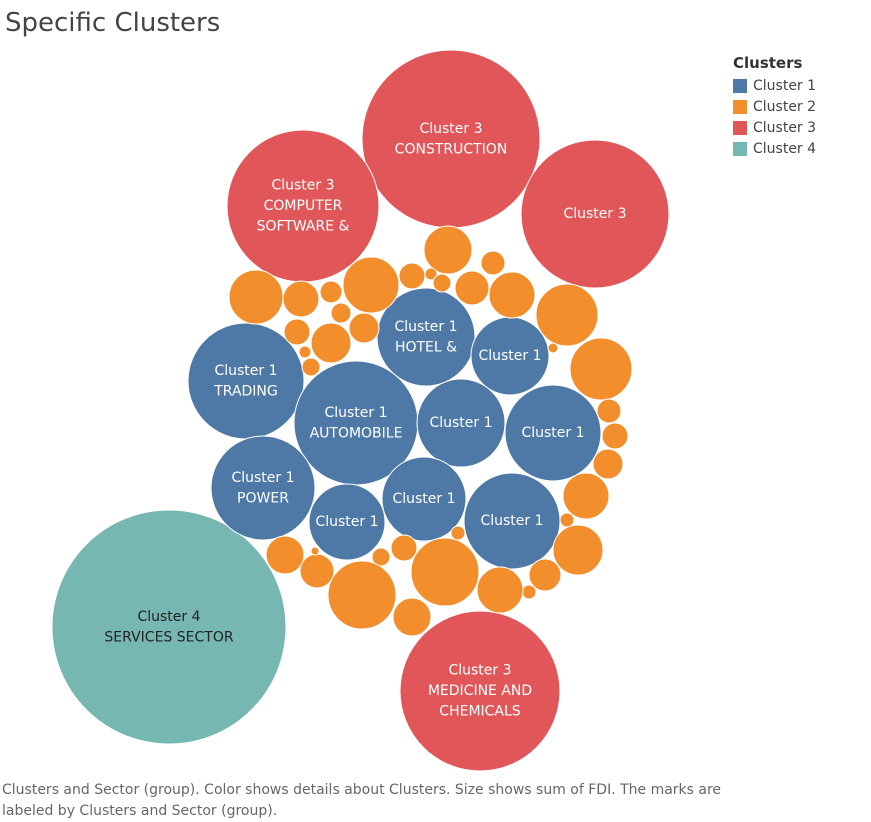 The width and height of the screenshot is (871, 822). What do you see at coordinates (168, 617) in the screenshot?
I see `bubble-label: Cluster 4` at bounding box center [168, 617].